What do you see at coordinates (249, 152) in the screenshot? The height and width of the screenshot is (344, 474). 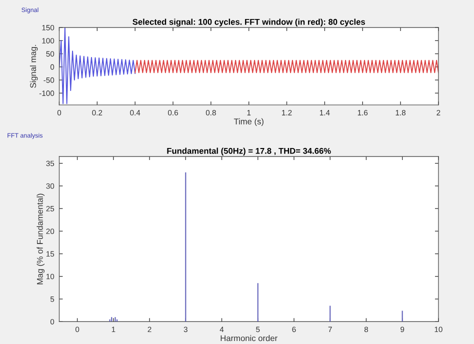 I see `chart-title: Fundamental (50Hz) = 17.8 , THD= 34.66%` at bounding box center [249, 152].